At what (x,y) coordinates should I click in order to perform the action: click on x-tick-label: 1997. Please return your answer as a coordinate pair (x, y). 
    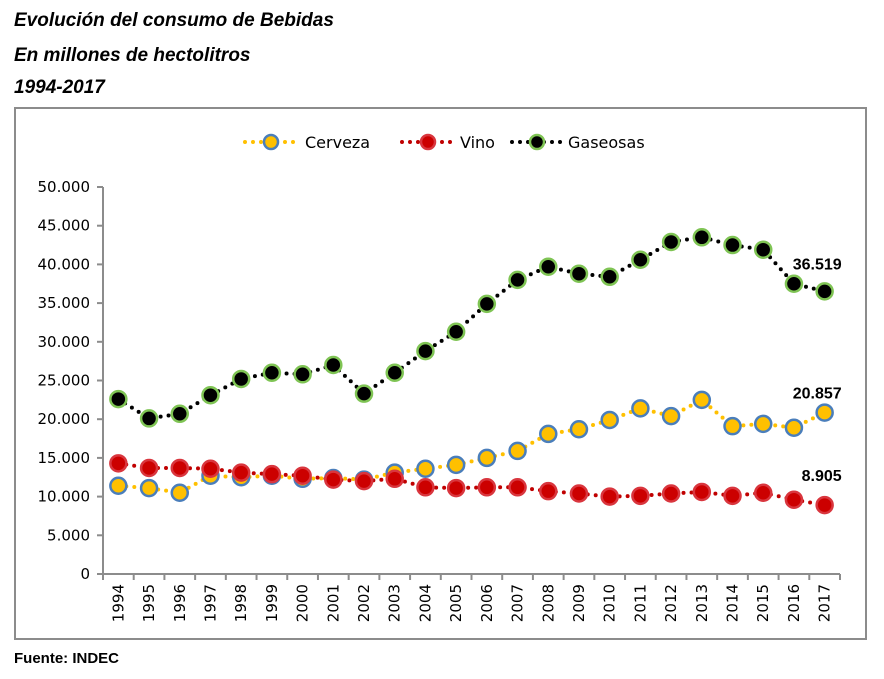
    Looking at the image, I should click on (210, 603).